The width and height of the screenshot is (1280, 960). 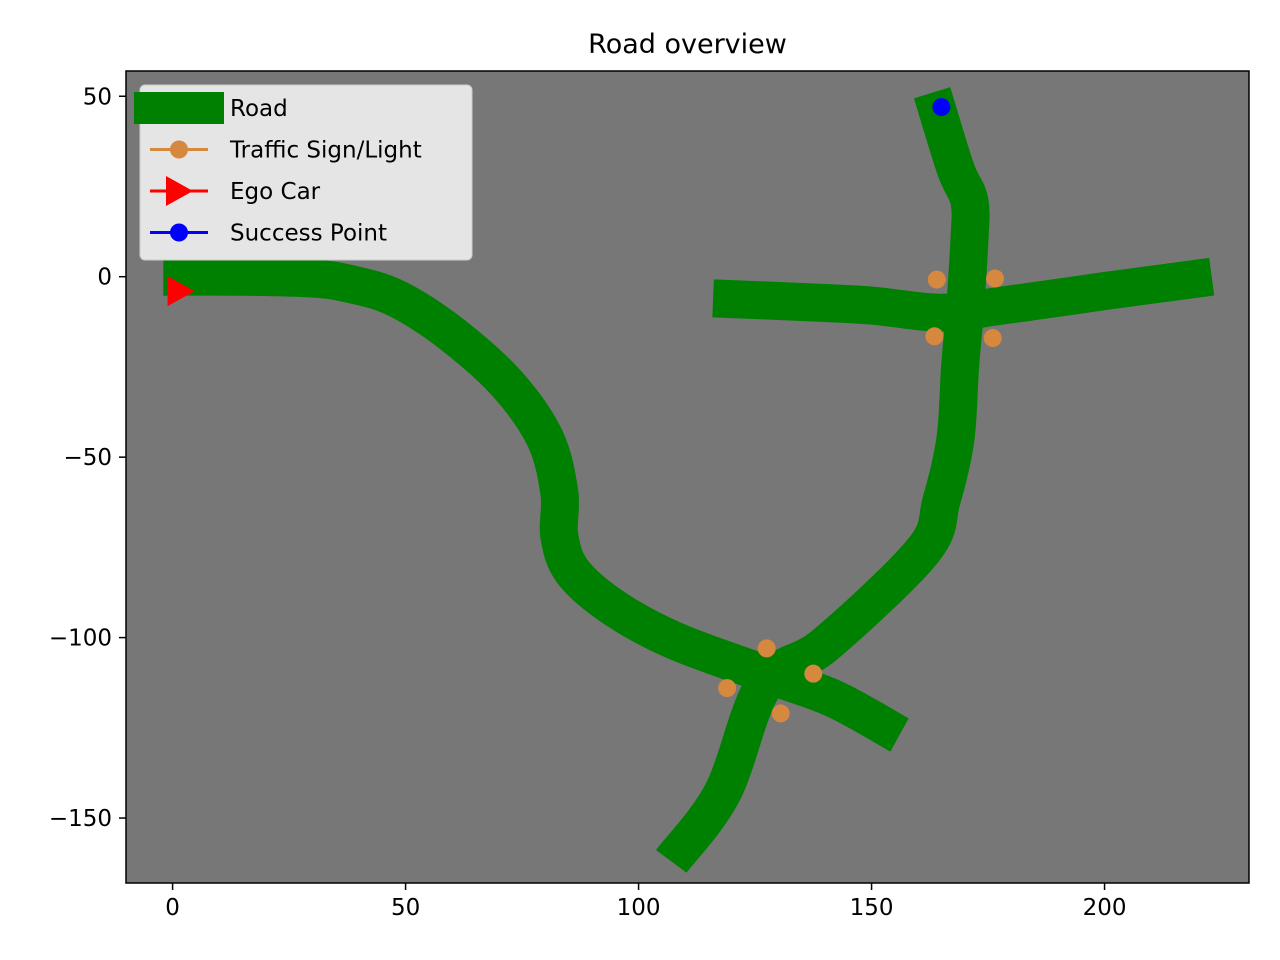 What do you see at coordinates (872, 908) in the screenshot?
I see `x-tick-label: 150` at bounding box center [872, 908].